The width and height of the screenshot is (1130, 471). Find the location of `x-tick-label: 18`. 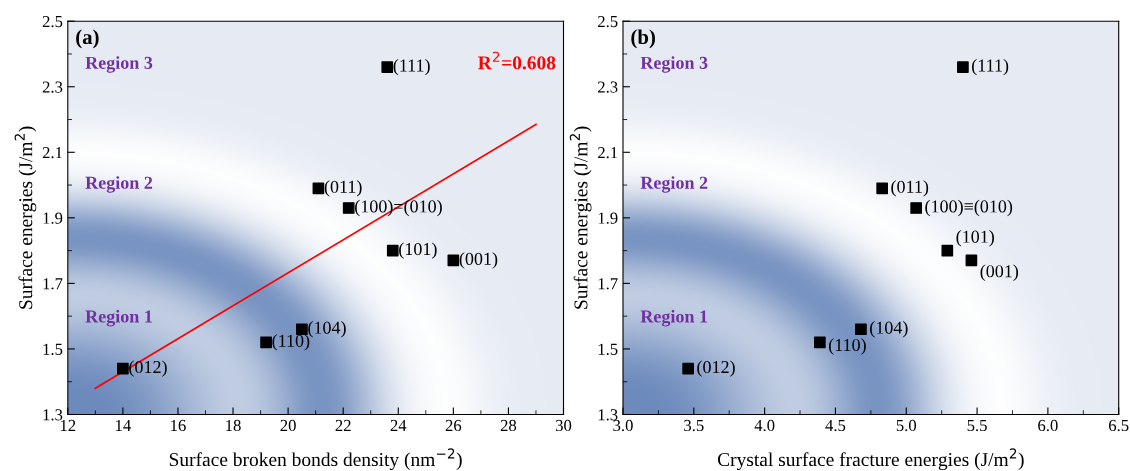

x-tick-label: 18 is located at coordinates (233, 425).